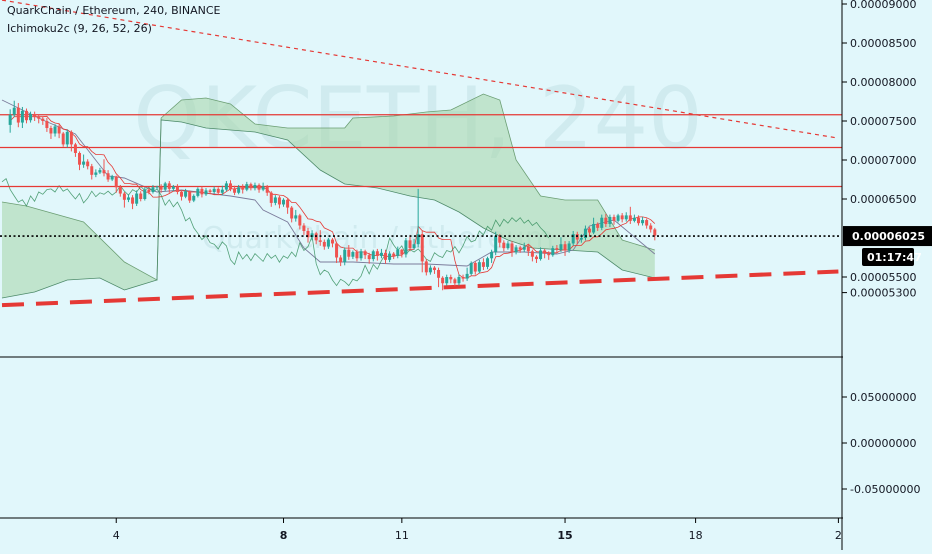  Describe the element at coordinates (116, 535) in the screenshot. I see `x-tick-label: 4` at that location.